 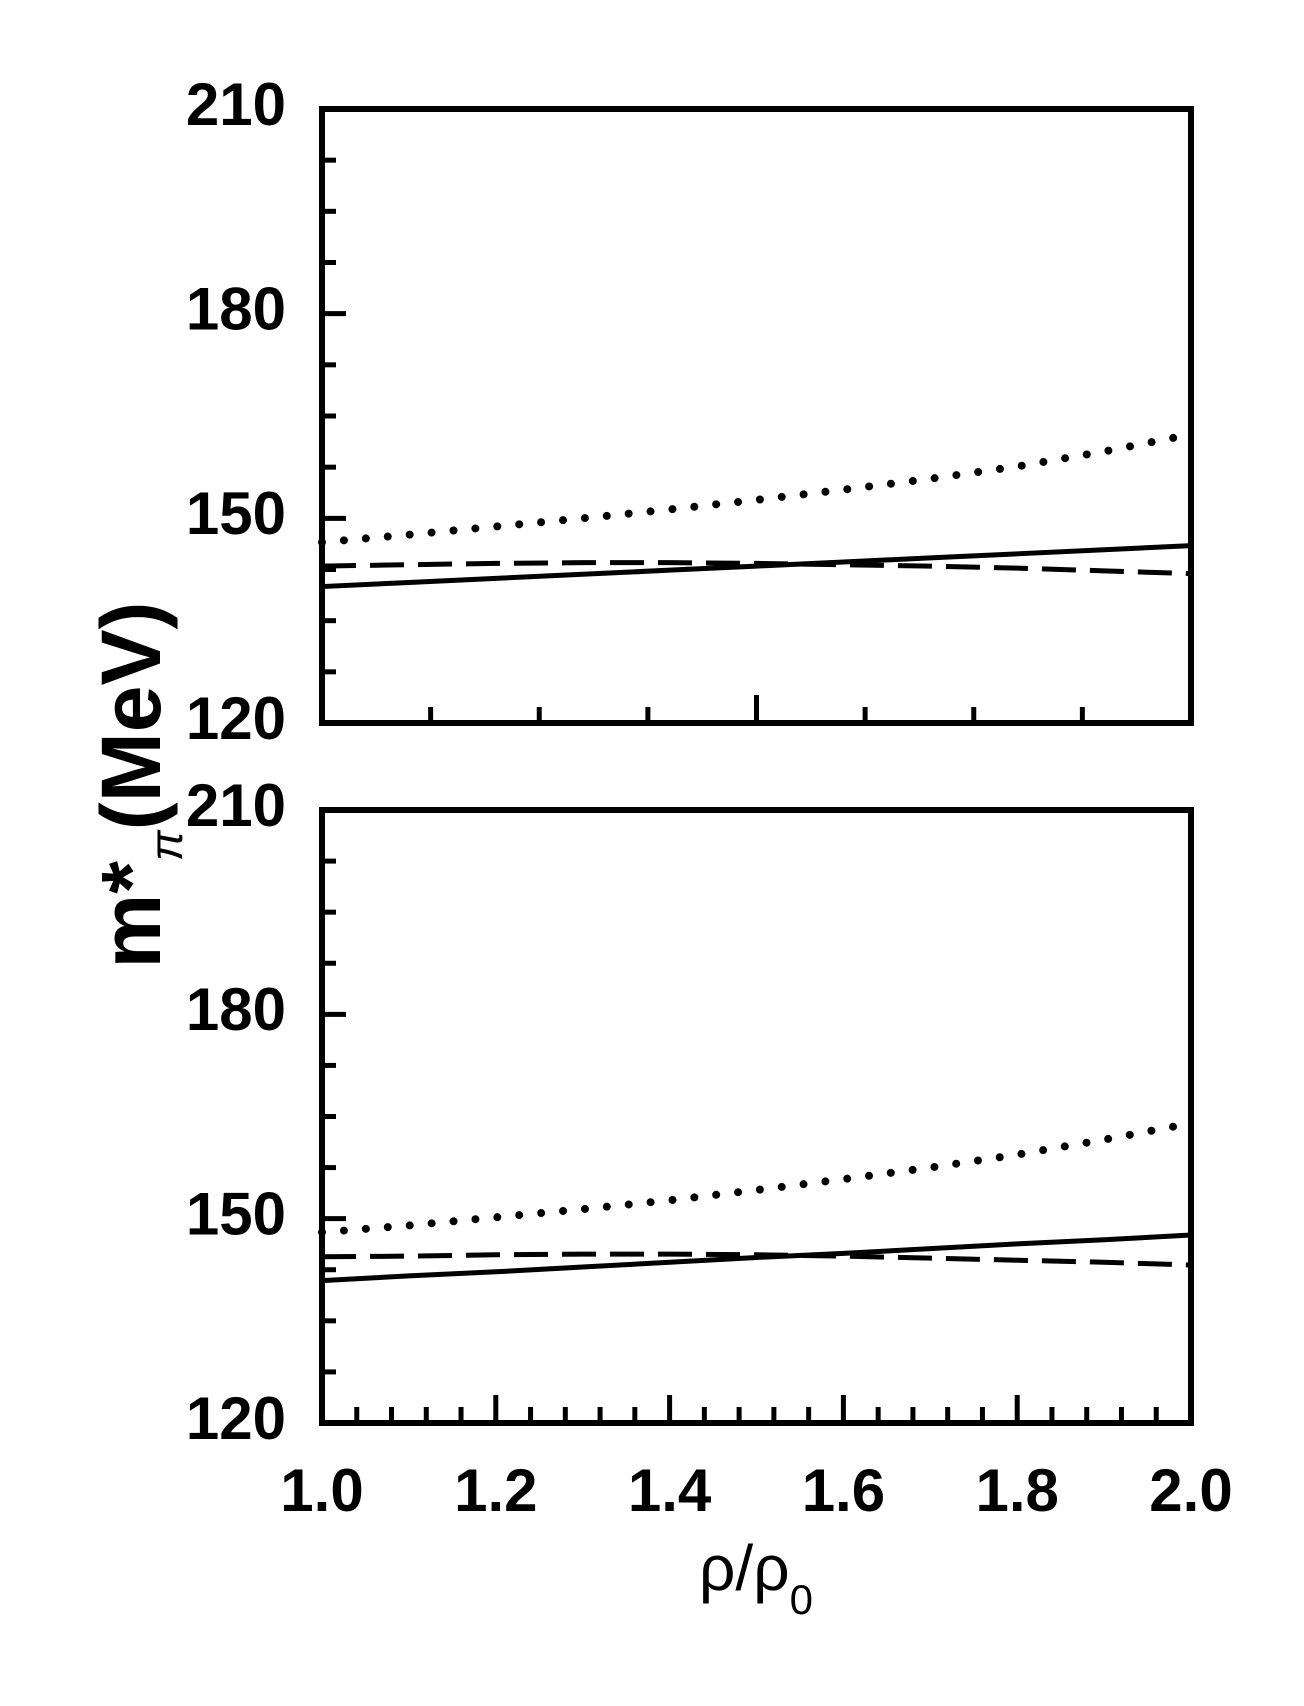 I want to click on y-label-sub: π, so click(x=166, y=845).